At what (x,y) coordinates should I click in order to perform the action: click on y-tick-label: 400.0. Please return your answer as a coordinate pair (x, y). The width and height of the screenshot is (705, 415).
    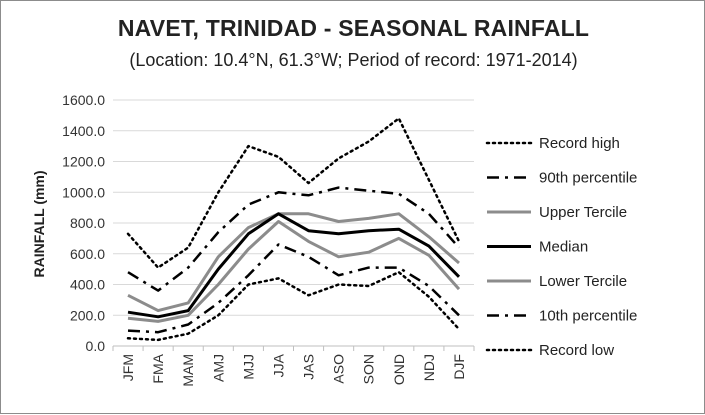
    Looking at the image, I should click on (87, 285).